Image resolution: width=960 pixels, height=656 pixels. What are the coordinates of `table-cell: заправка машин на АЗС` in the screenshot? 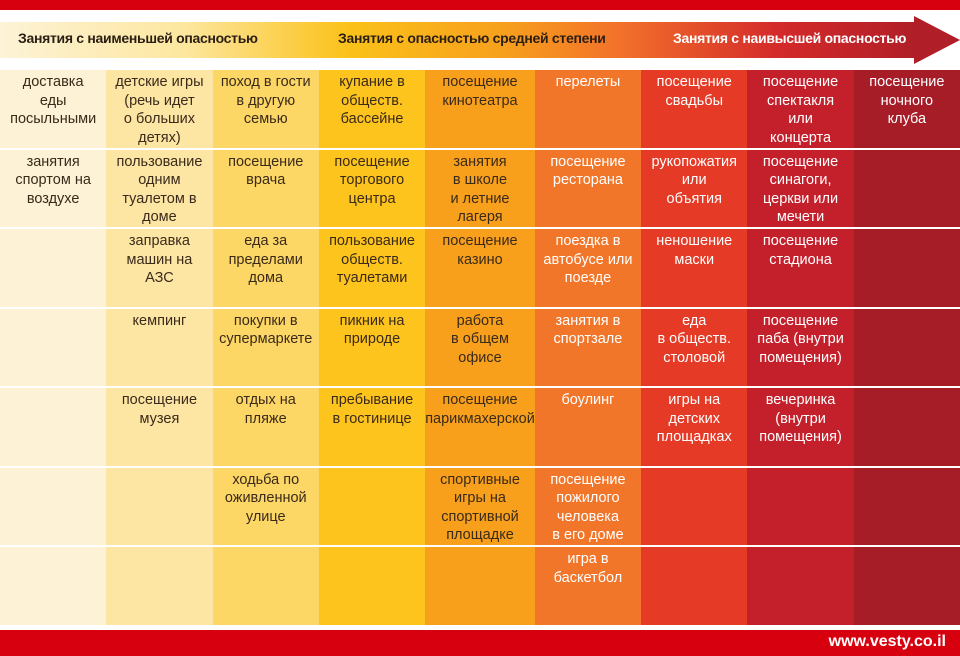 It's located at (159, 268).